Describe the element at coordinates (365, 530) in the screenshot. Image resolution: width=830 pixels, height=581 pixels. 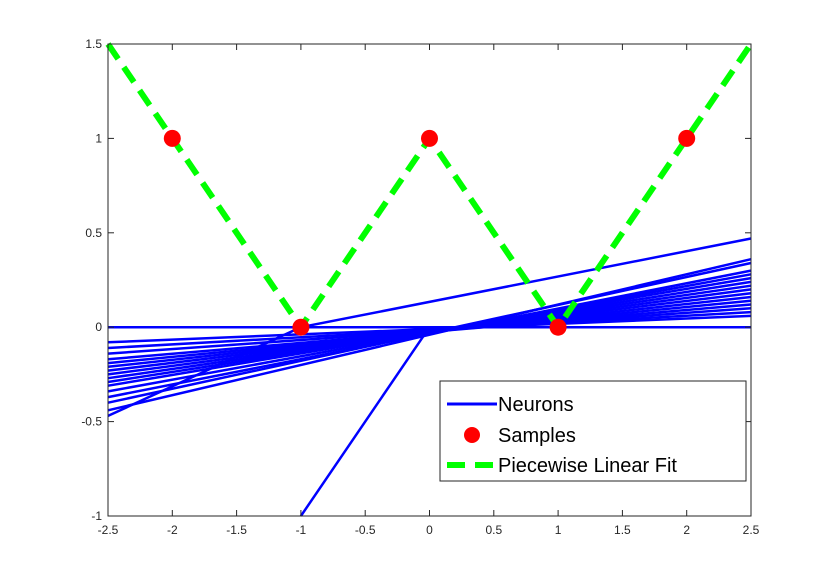
I see `x-tick-label-4: -0.5` at that location.